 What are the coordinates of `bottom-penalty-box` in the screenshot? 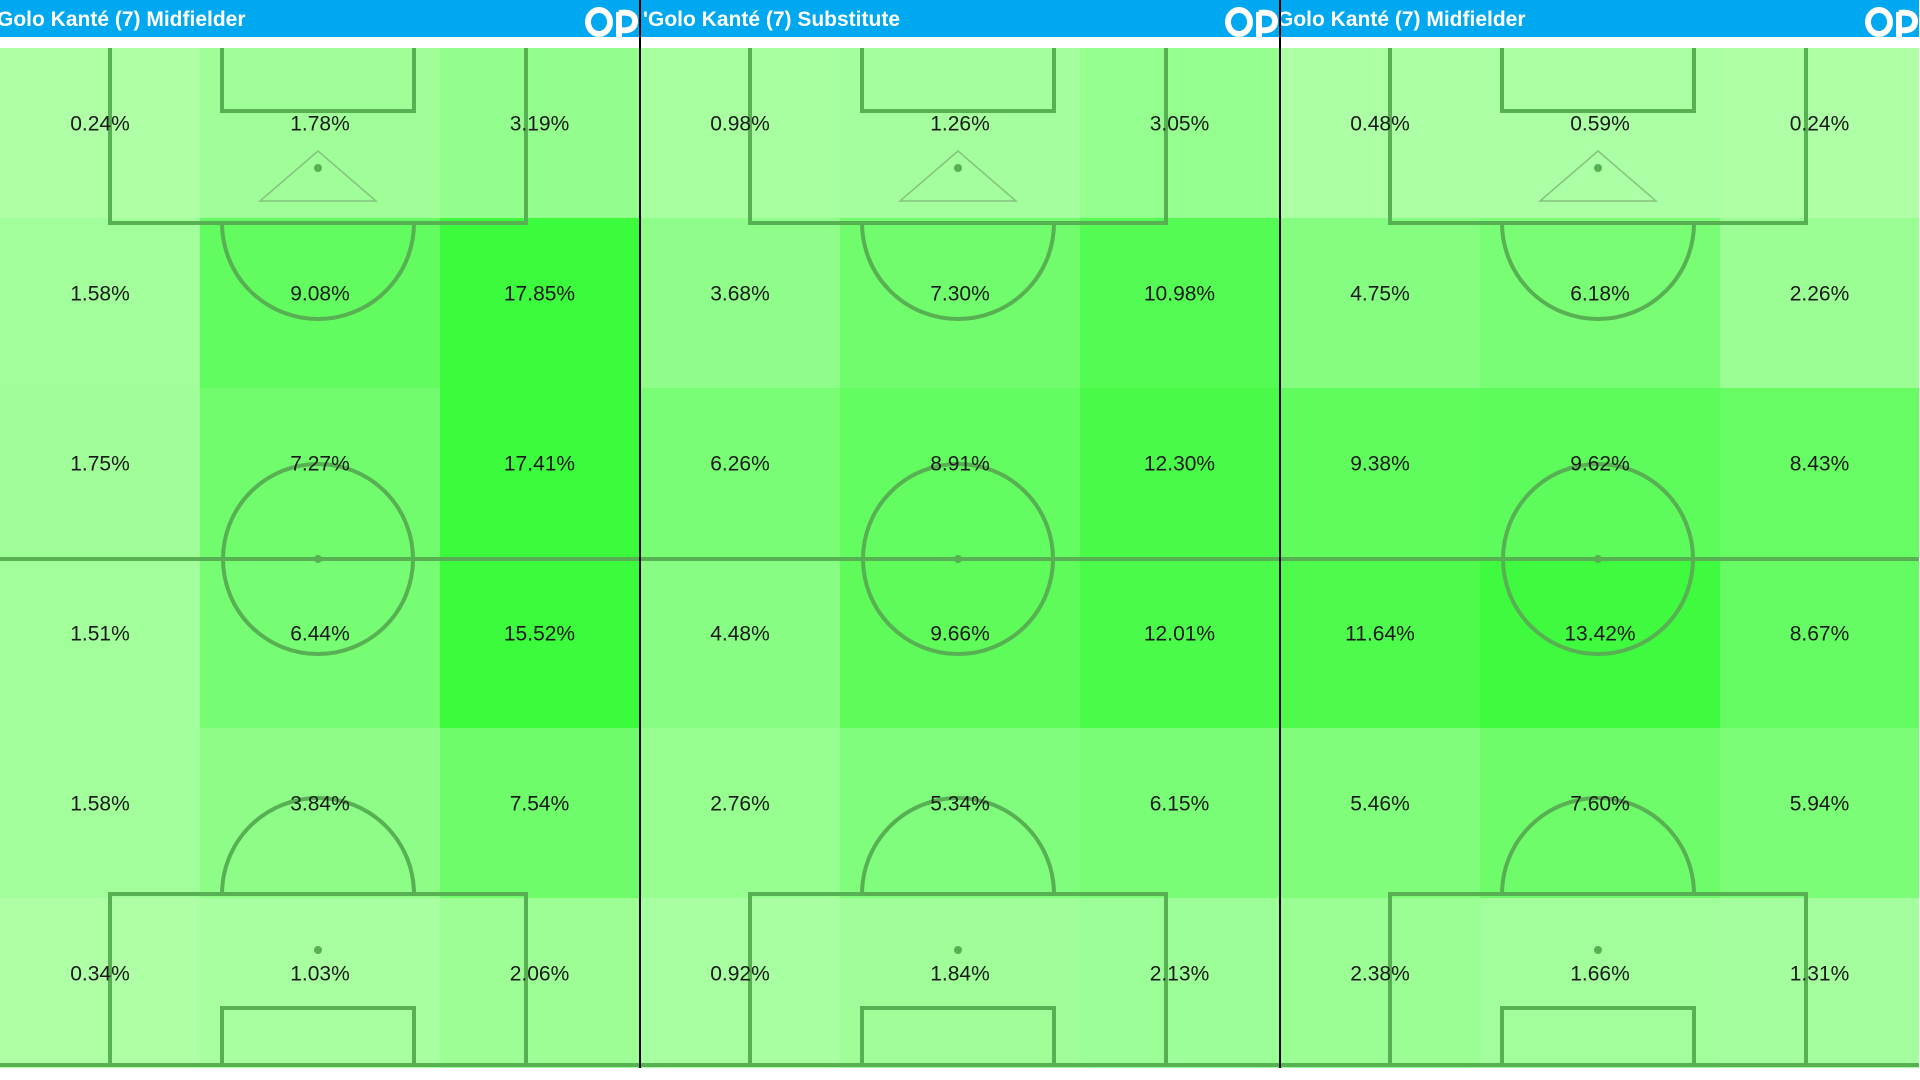 It's located at (318, 978).